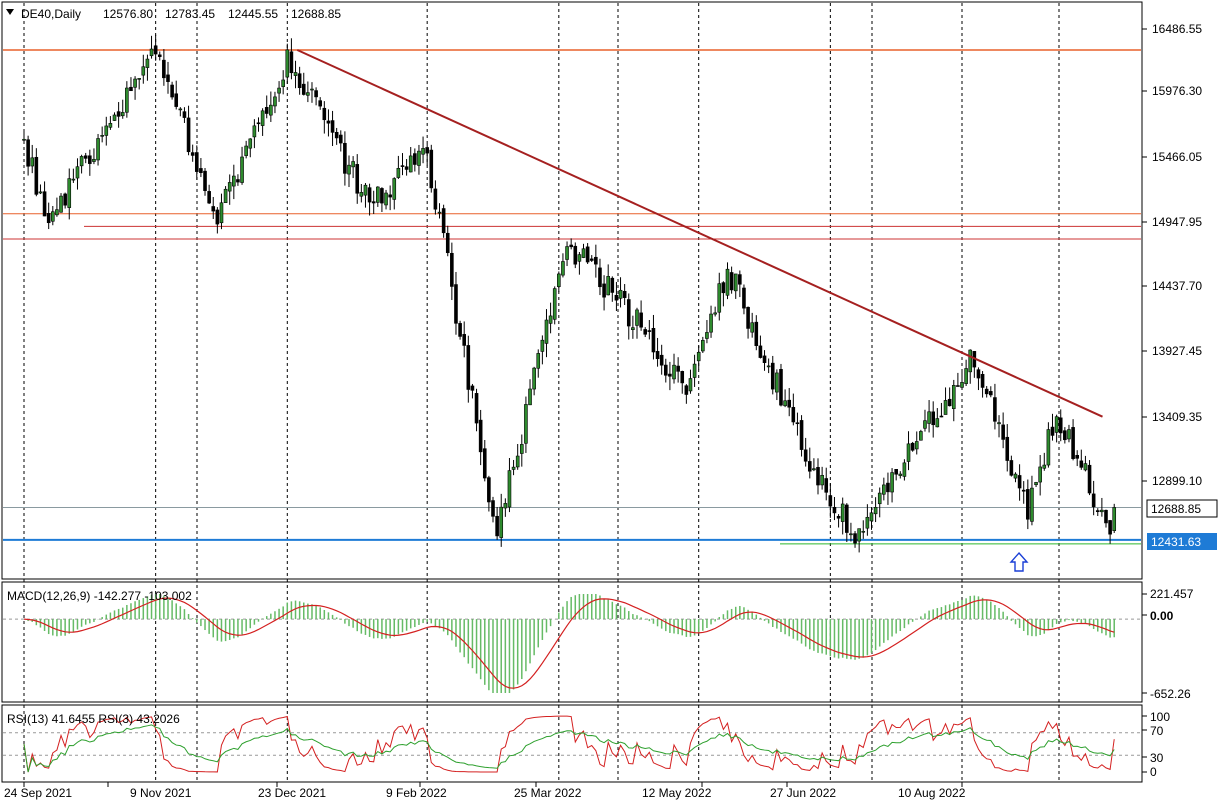 The image size is (1224, 807). I want to click on macd-indicator-label: MACD(12,26,9) -142.277 -103.002, so click(99, 596).